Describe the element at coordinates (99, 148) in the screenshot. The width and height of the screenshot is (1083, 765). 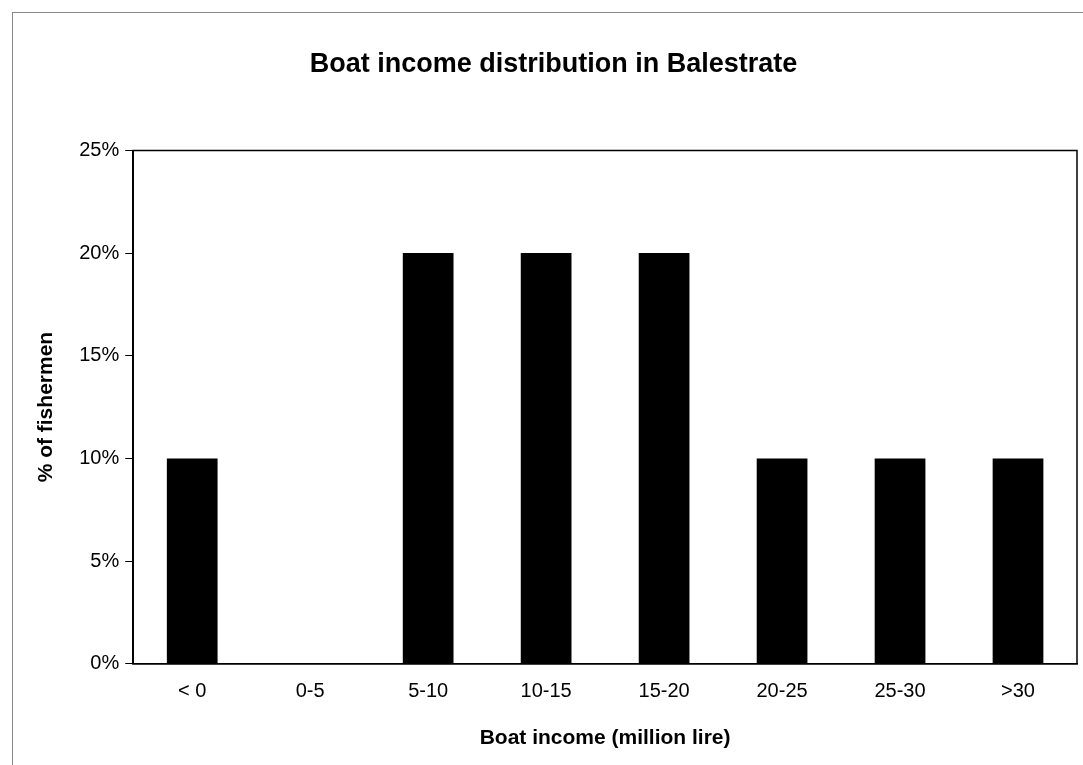
I see `y-tick-label: 25%` at that location.